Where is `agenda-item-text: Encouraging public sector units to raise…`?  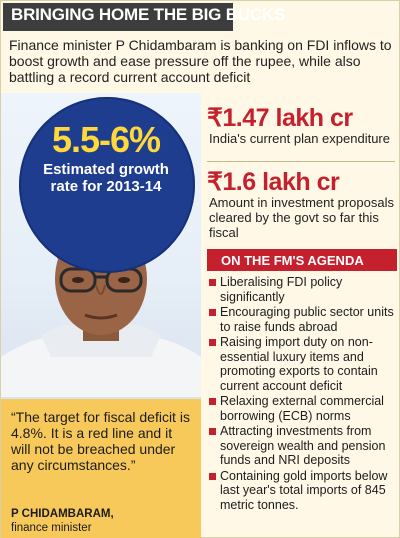 agenda-item-text: Encouraging public sector units to raise… is located at coordinates (307, 319).